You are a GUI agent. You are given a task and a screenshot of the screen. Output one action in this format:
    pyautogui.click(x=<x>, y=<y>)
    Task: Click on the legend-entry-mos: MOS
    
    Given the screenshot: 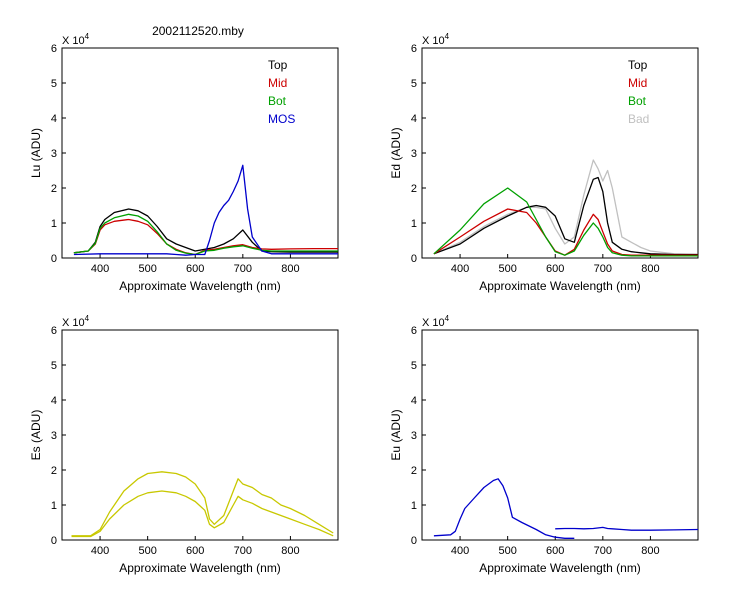 What is the action you would take?
    pyautogui.click(x=281, y=119)
    